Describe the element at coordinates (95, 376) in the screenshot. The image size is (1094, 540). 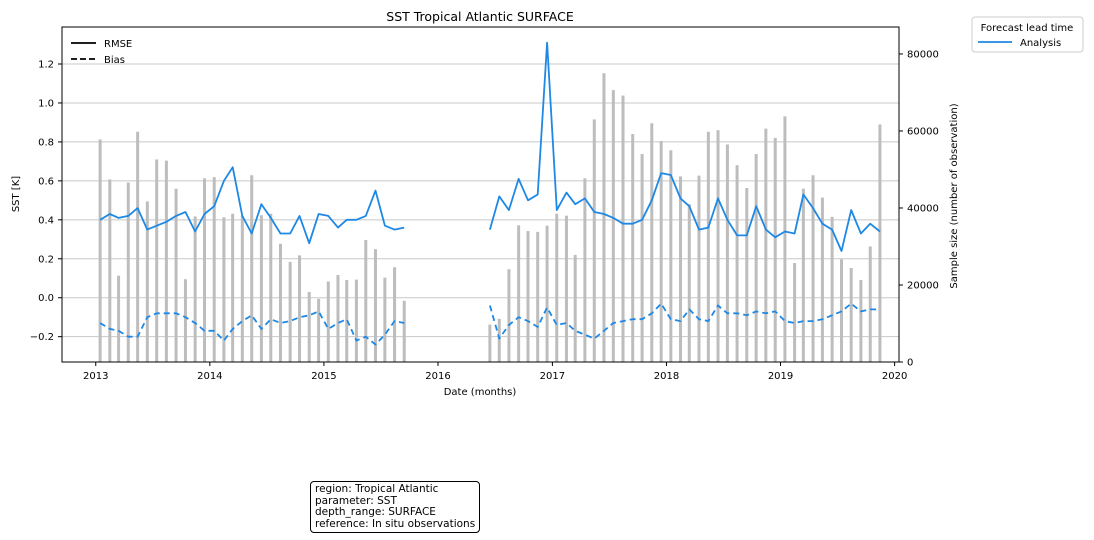
I see `x-tick-label: 2013` at that location.